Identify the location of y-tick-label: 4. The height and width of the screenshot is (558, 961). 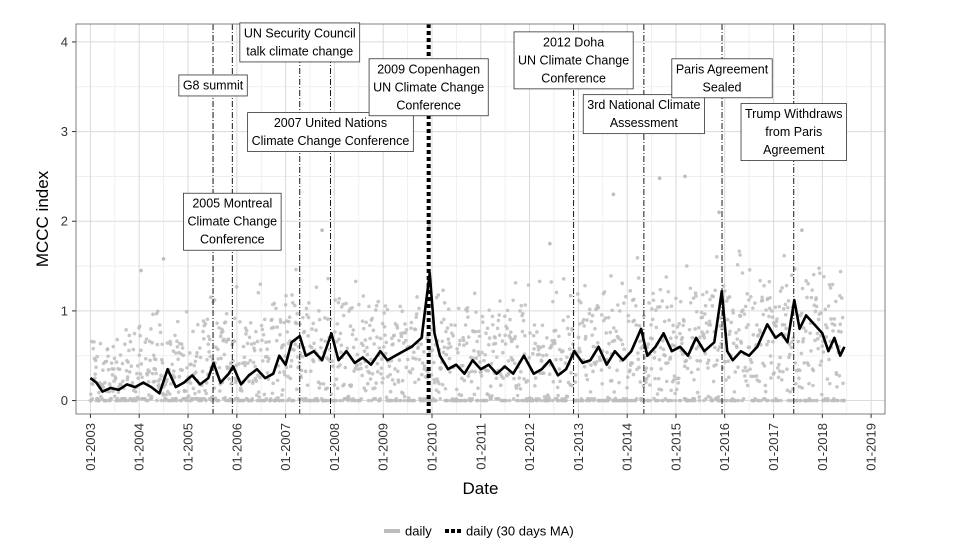
(64, 41).